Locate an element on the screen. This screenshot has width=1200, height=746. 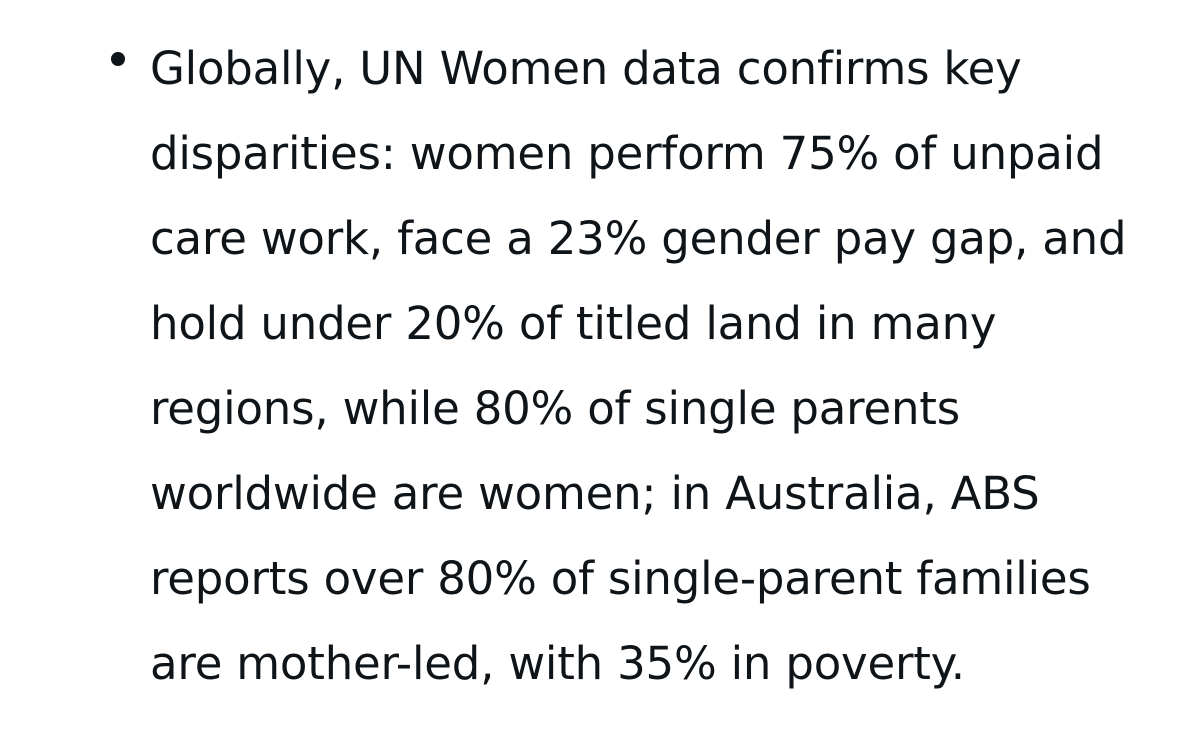
bullet-point-icon is located at coordinates (118, 59).